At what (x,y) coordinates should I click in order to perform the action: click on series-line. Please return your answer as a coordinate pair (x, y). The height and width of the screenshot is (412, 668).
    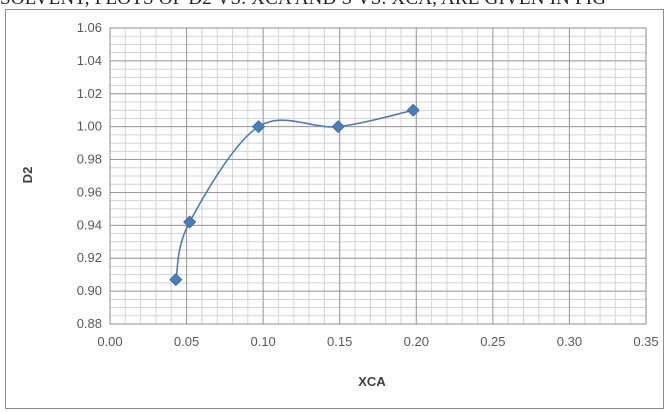
    Looking at the image, I should click on (294, 194).